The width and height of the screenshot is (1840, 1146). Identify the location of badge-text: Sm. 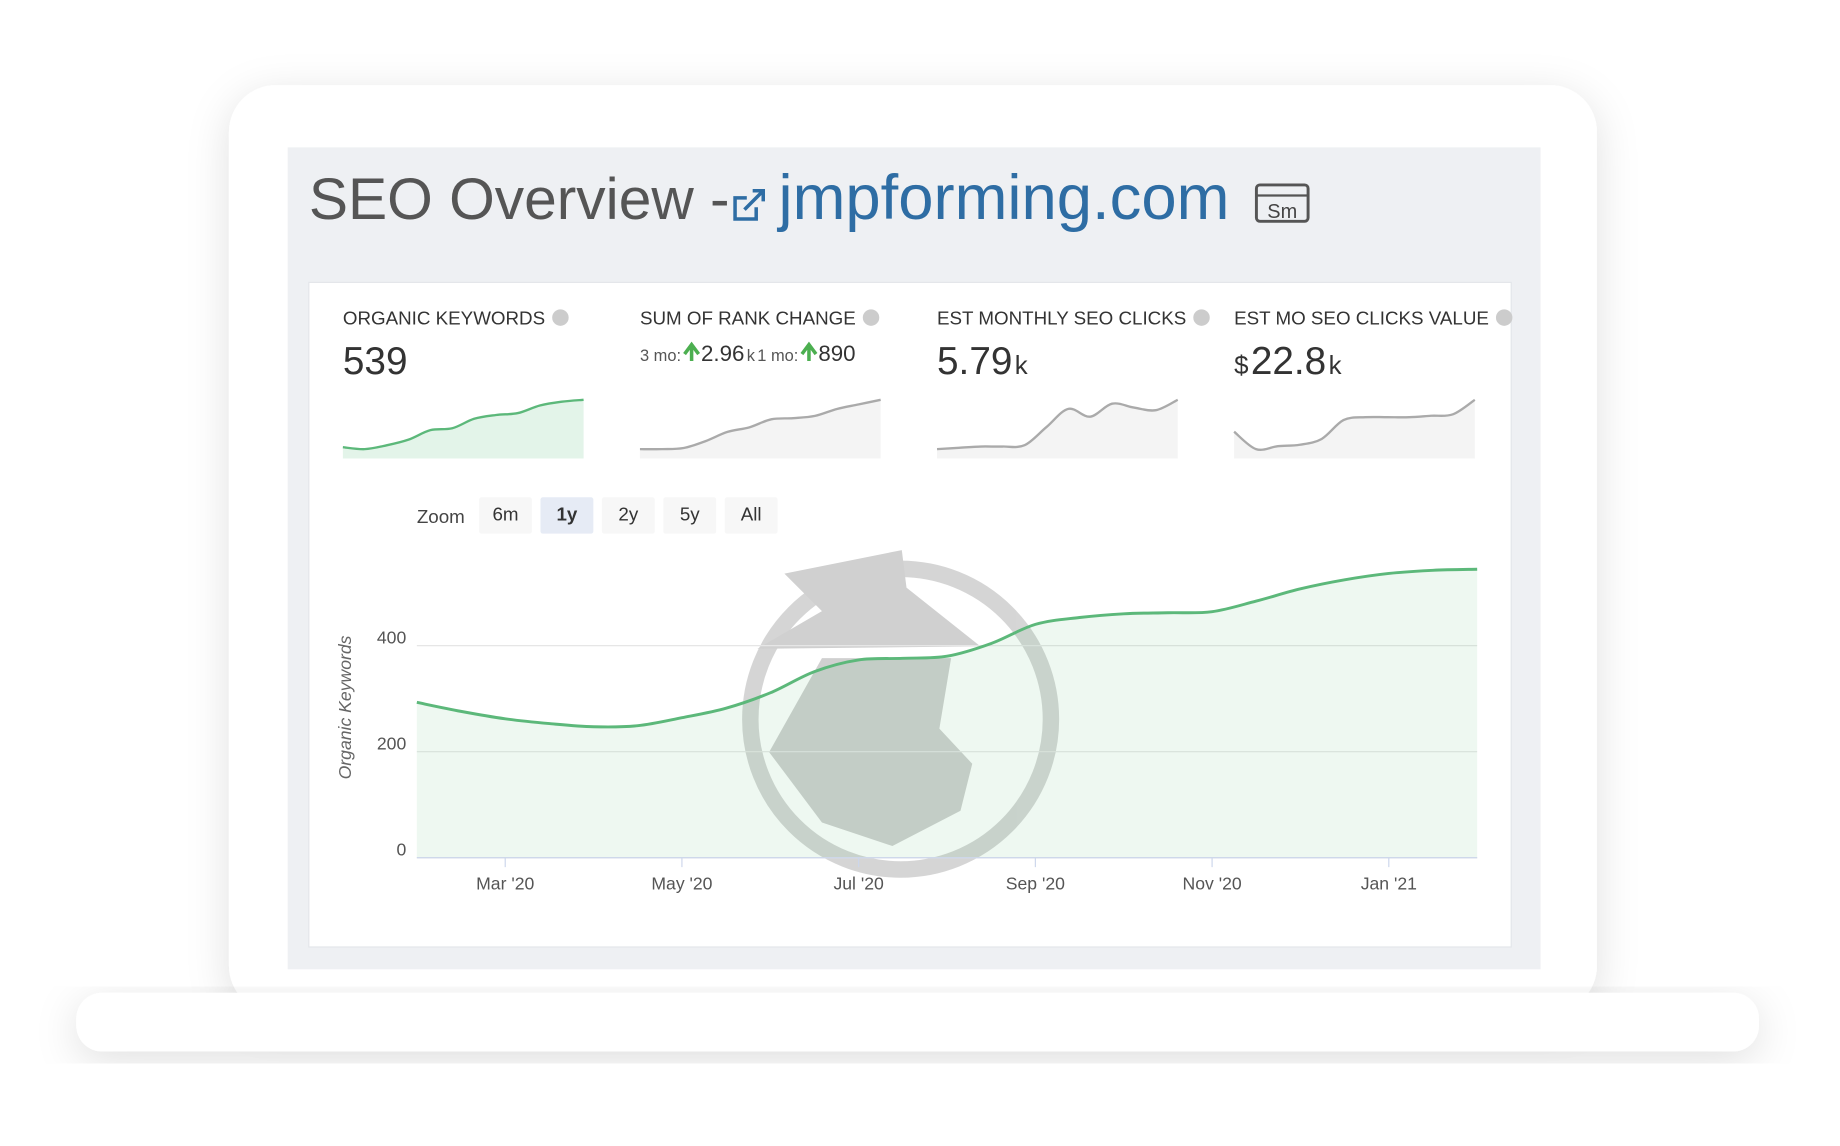
(1282, 212).